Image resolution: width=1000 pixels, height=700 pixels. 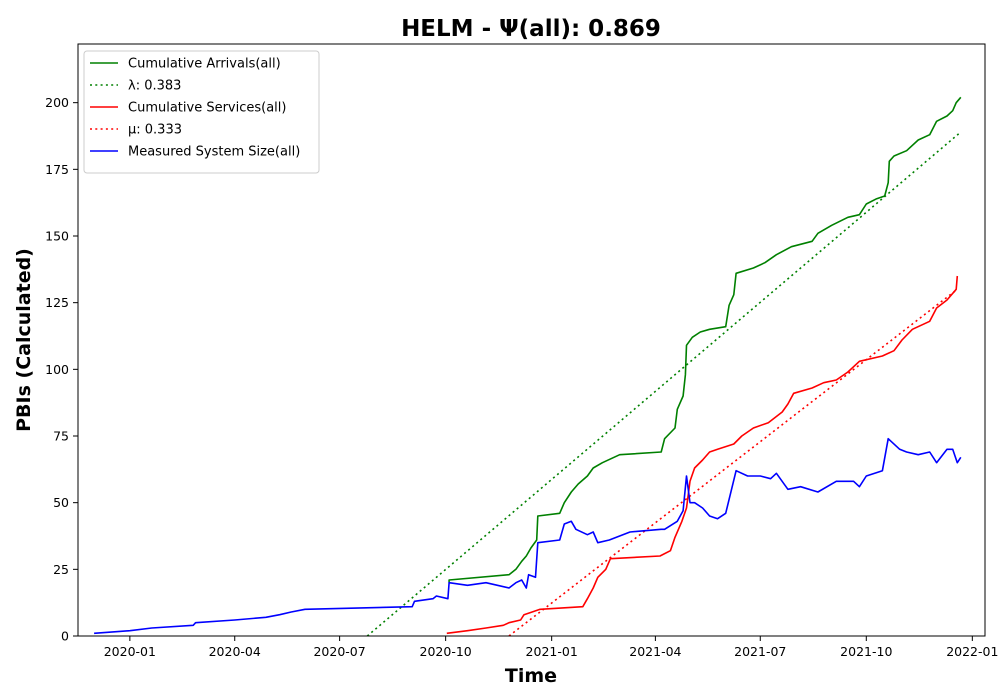 I want to click on y-tick-label: 50, so click(x=61, y=502).